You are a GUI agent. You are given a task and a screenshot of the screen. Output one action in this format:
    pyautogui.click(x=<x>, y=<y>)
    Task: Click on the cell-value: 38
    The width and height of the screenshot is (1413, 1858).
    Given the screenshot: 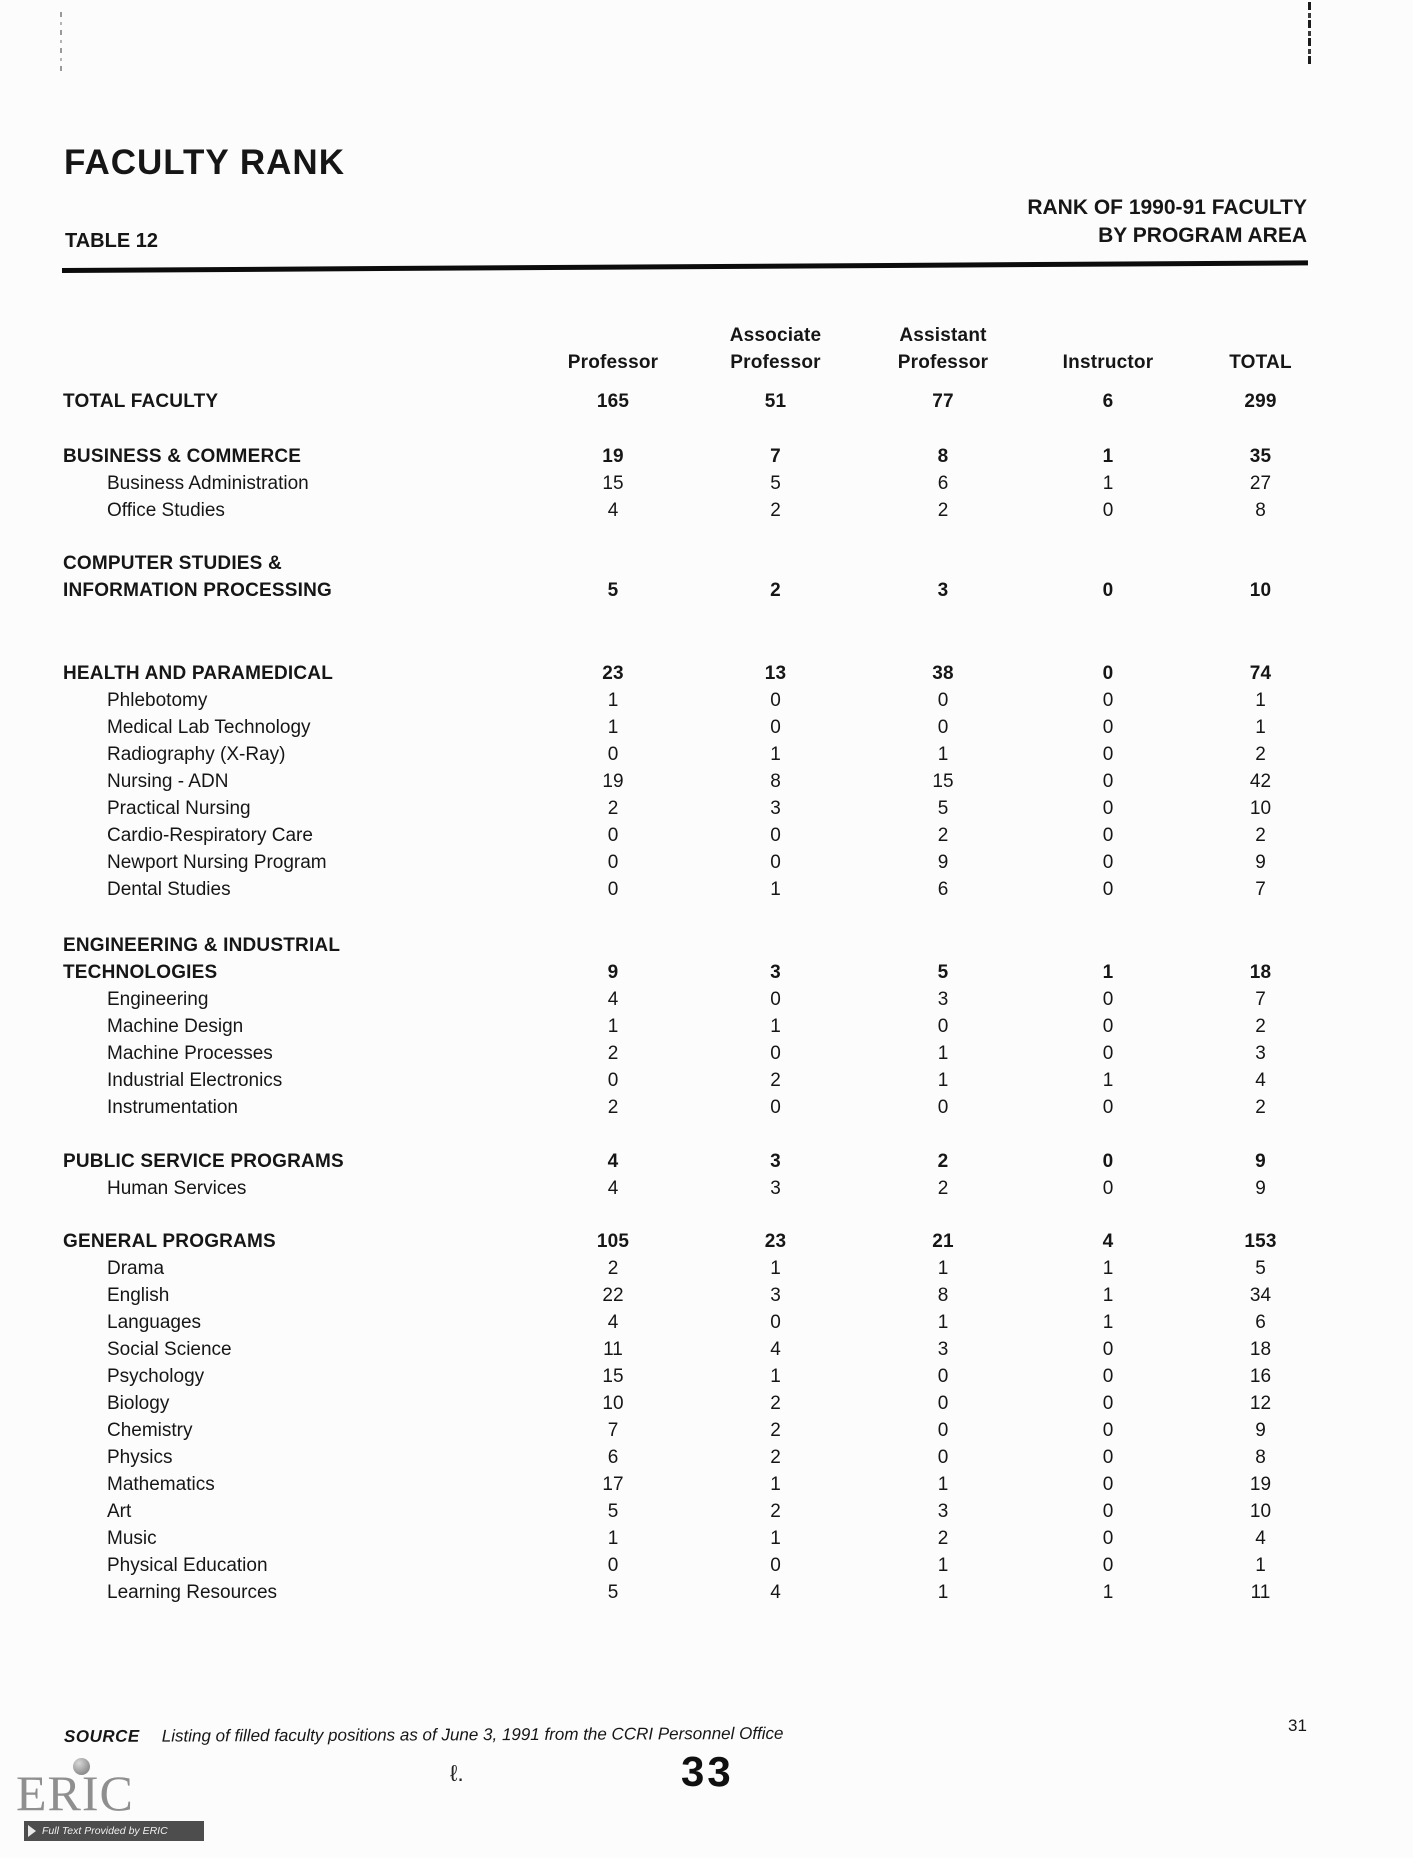 What is the action you would take?
    pyautogui.click(x=943, y=673)
    